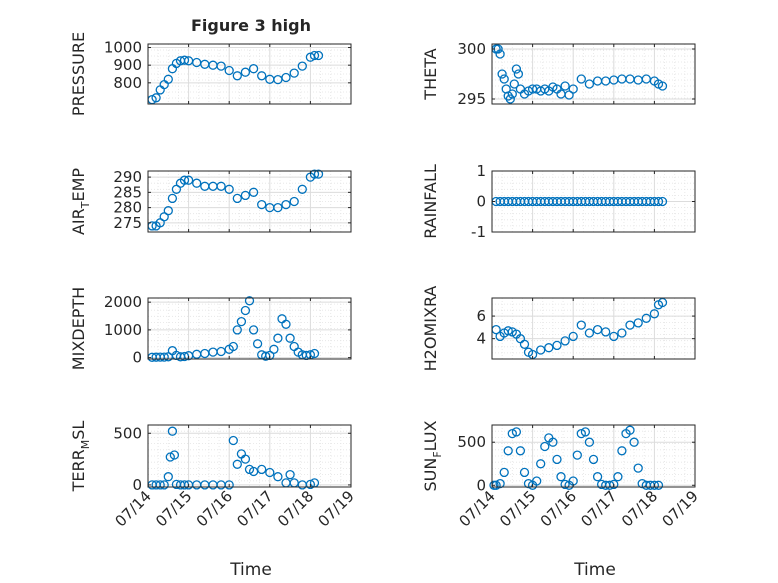 This screenshot has height=583, width=778. Describe the element at coordinates (127, 177) in the screenshot. I see `y-tick-label: 290` at that location.